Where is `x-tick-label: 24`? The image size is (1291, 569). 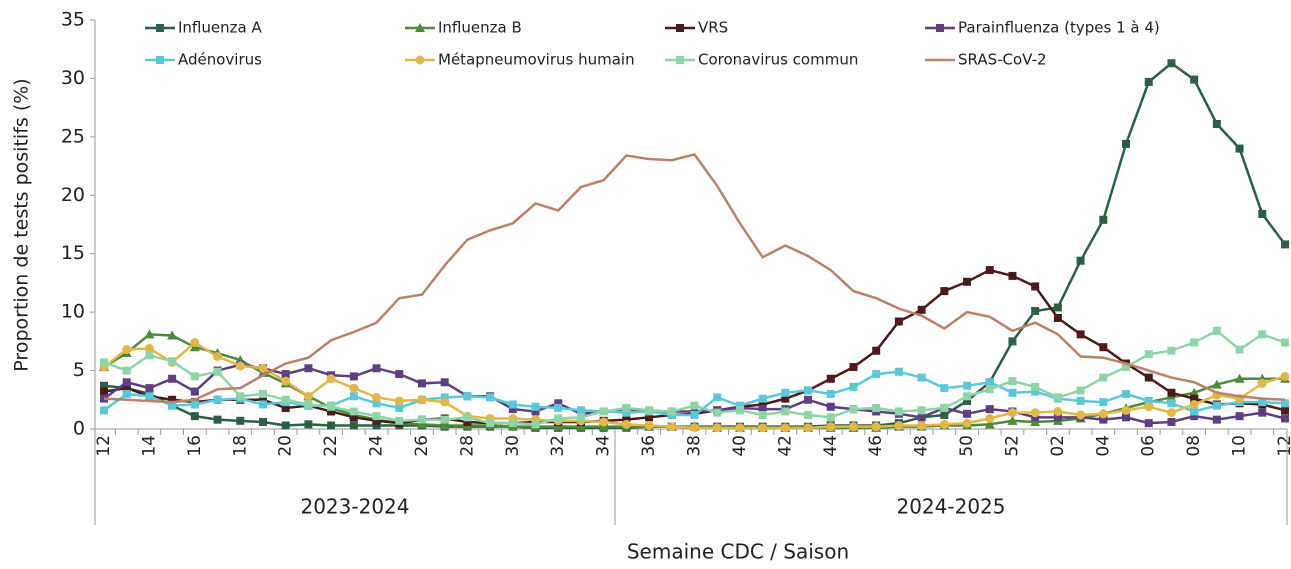 x-tick-label: 24 is located at coordinates (377, 446).